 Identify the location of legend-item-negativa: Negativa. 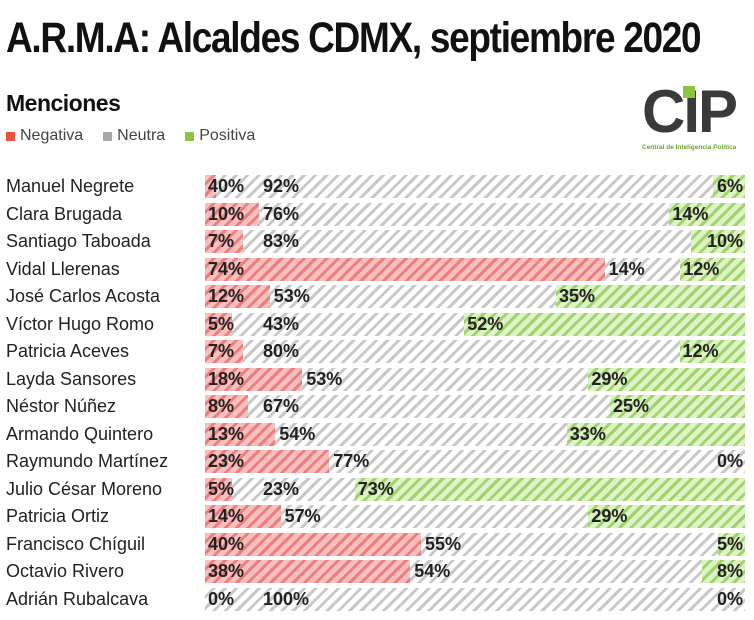
(44, 136).